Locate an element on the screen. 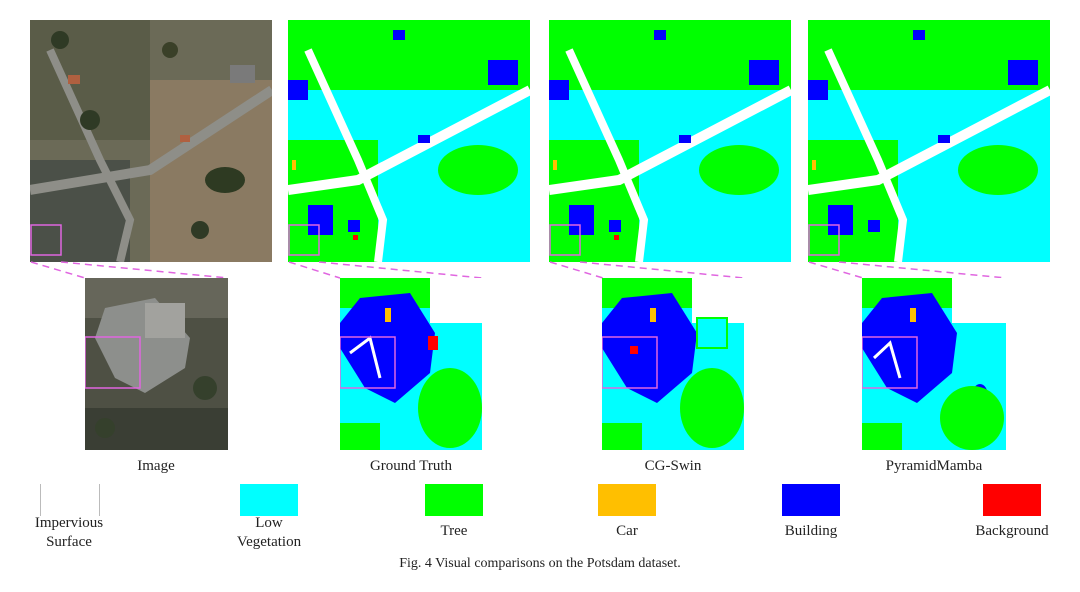  legend-swatch-car is located at coordinates (627, 500).